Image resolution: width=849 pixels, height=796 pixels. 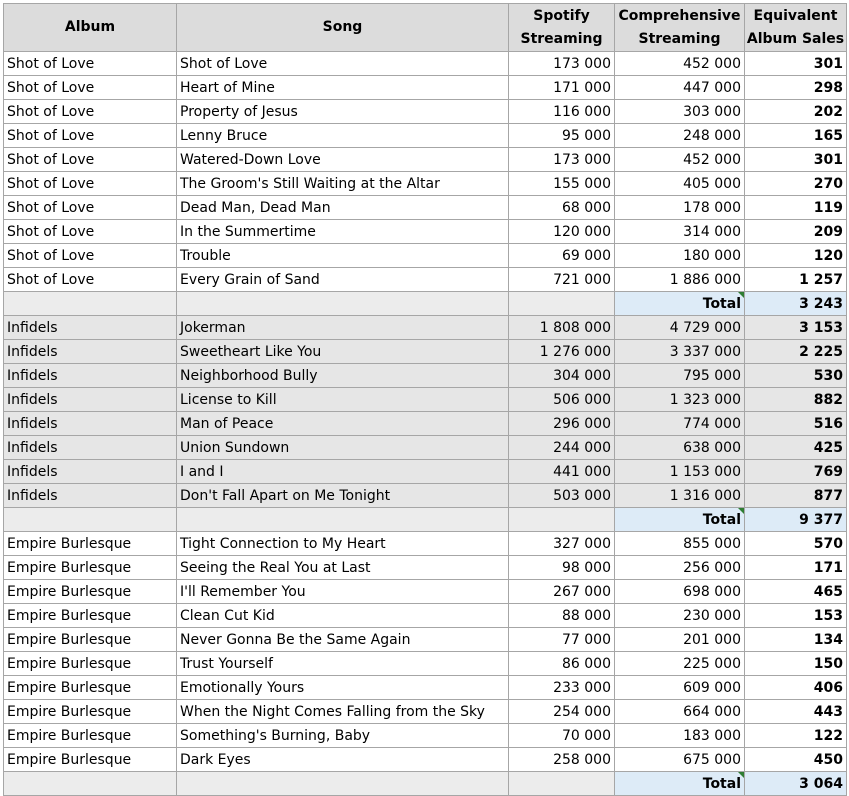 I want to click on song-cell: Lenny Bruce, so click(x=342, y=135).